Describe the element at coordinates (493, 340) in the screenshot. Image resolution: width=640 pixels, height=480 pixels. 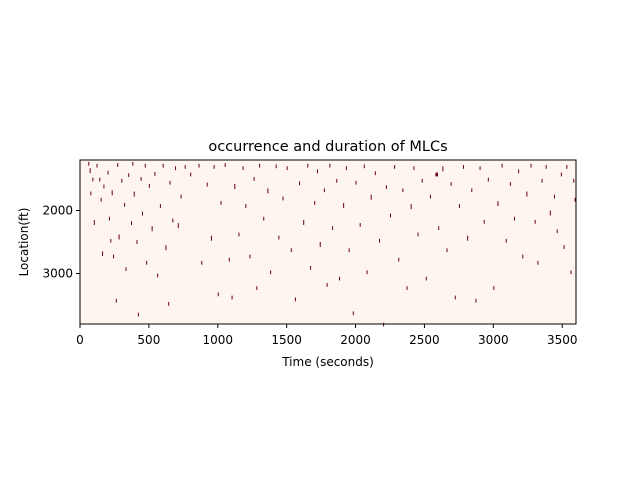
I see `x-tick-label-3000: 3000` at that location.